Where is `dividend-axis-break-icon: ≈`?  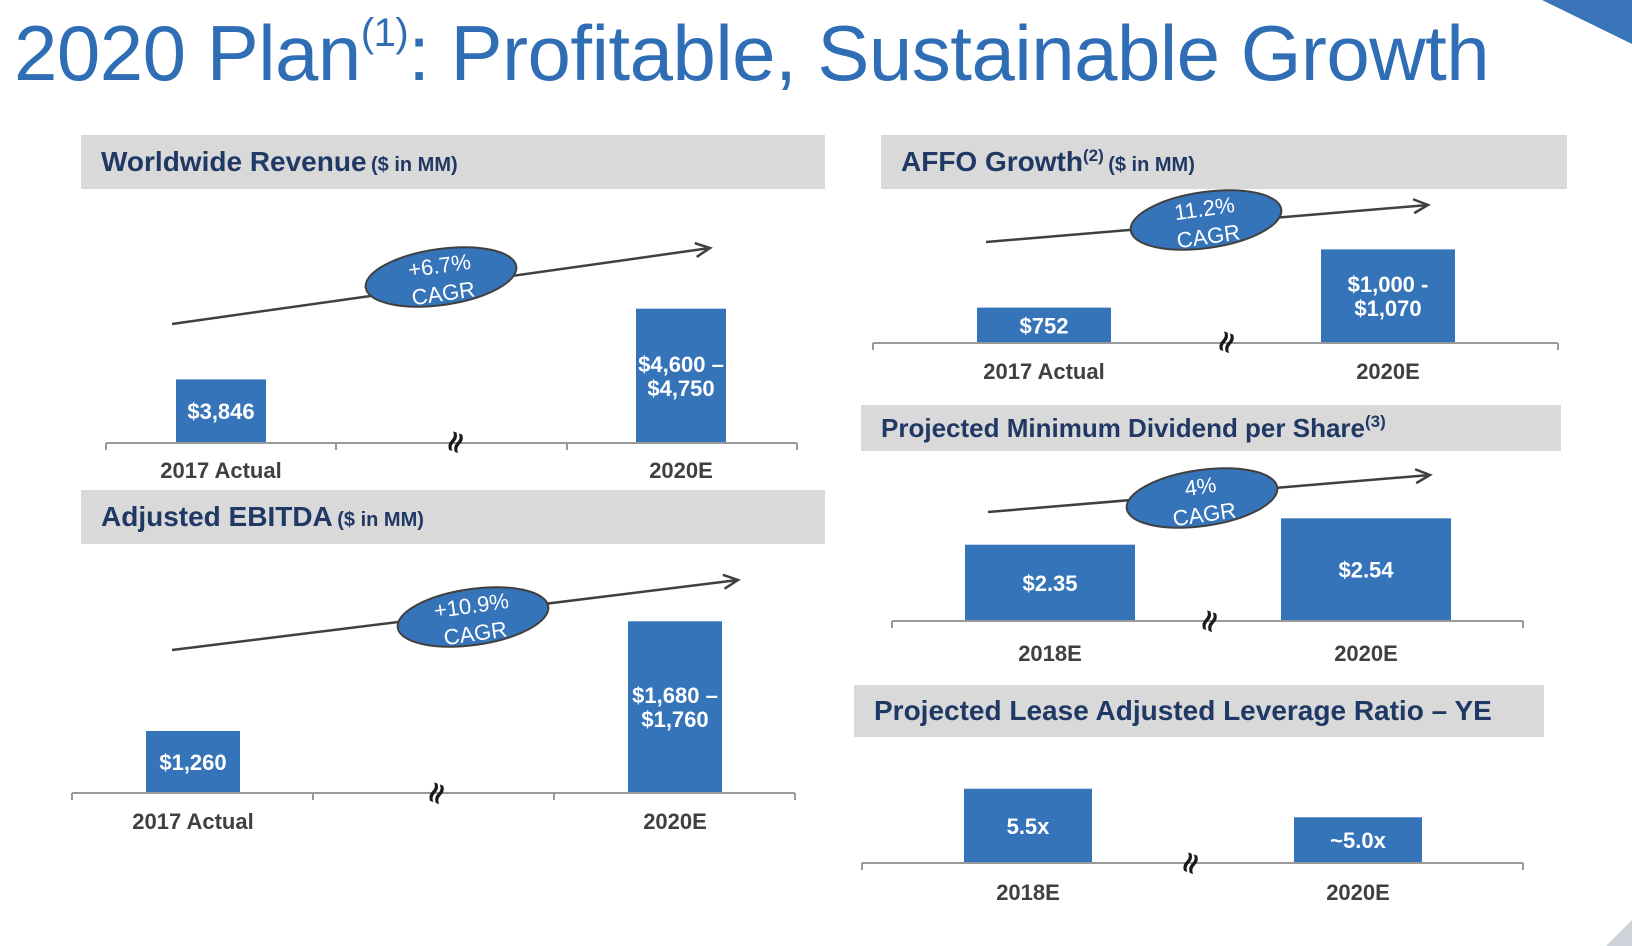 dividend-axis-break-icon: ≈ is located at coordinates (1209, 621).